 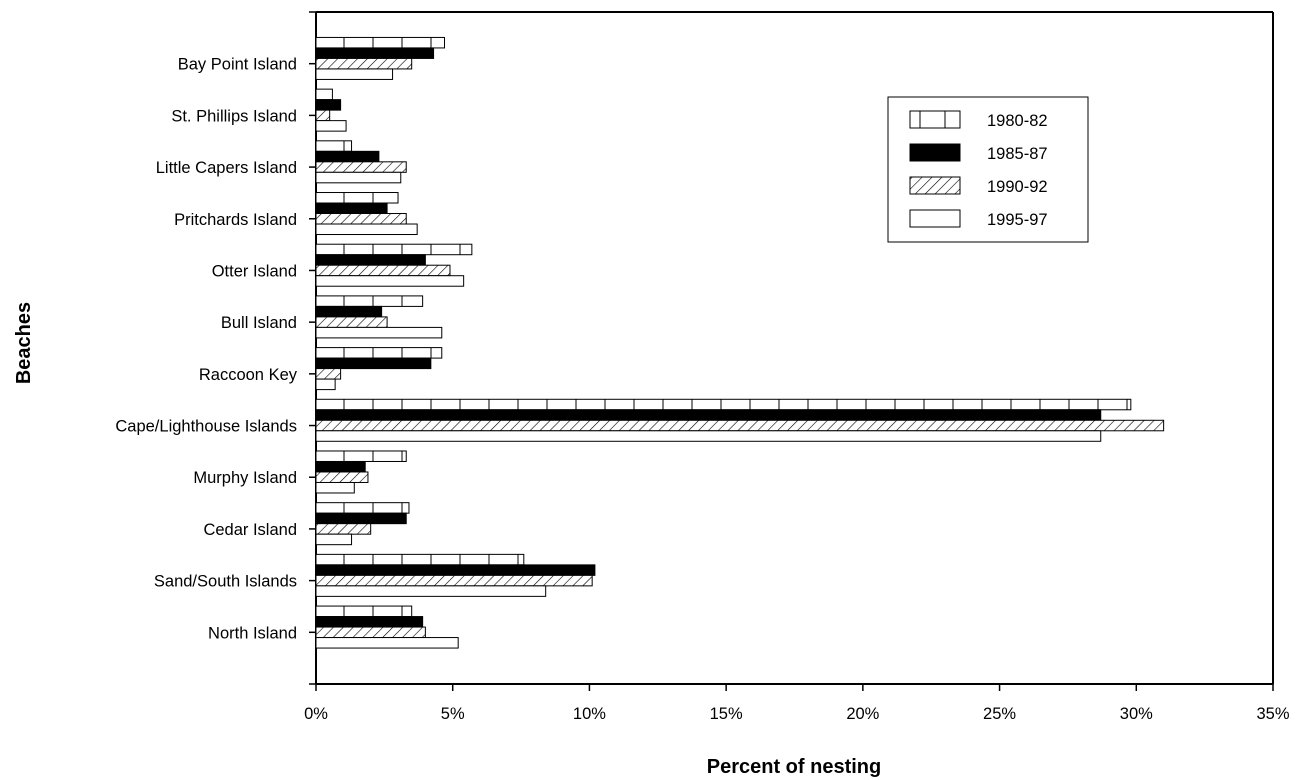 What do you see at coordinates (988, 169) in the screenshot?
I see `legend: 1980-82 1985-87 1990-92 1995-97` at bounding box center [988, 169].